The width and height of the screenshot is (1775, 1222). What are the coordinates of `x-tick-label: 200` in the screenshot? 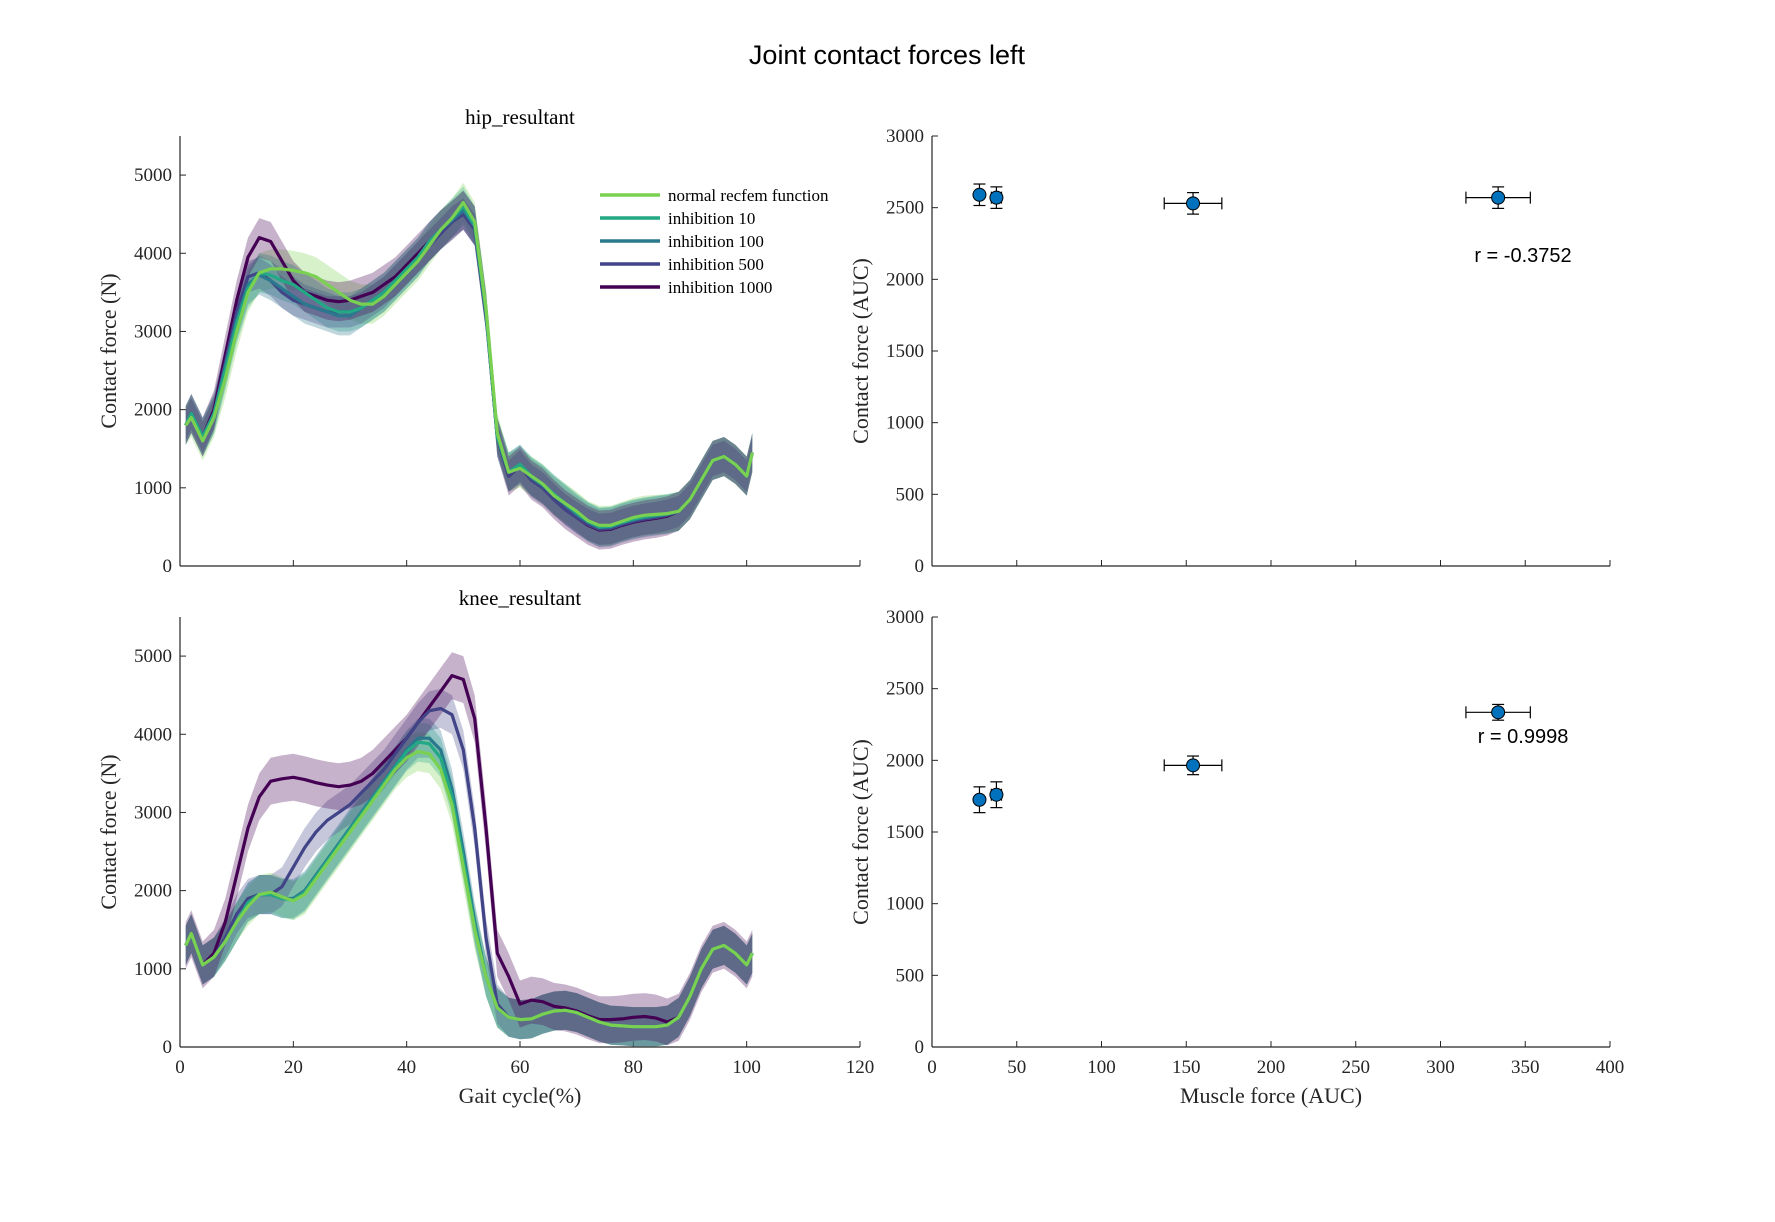 It's located at (1271, 1067).